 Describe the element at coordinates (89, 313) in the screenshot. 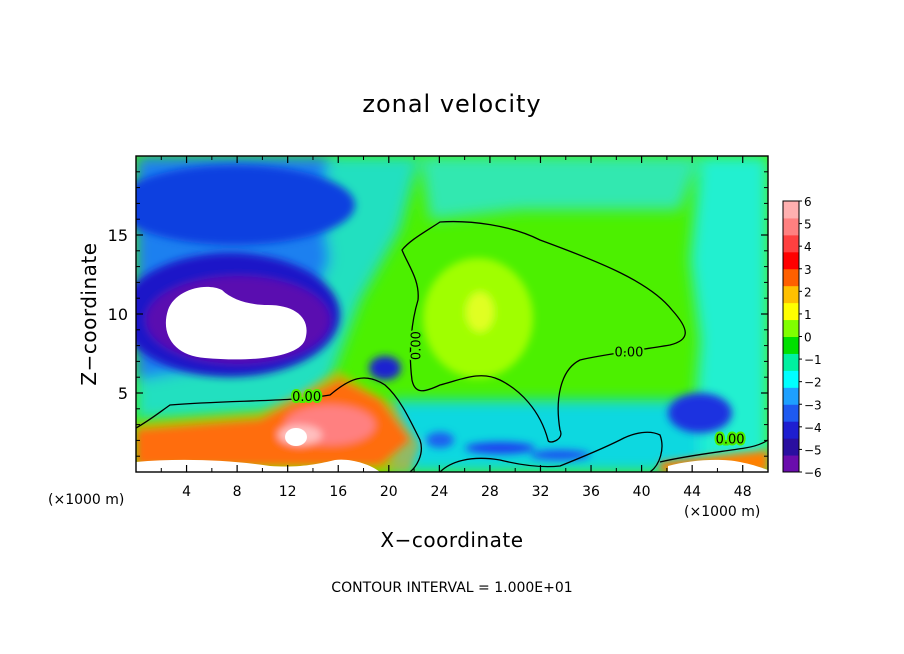

I see `y-axis-label: Z−coordinate` at that location.